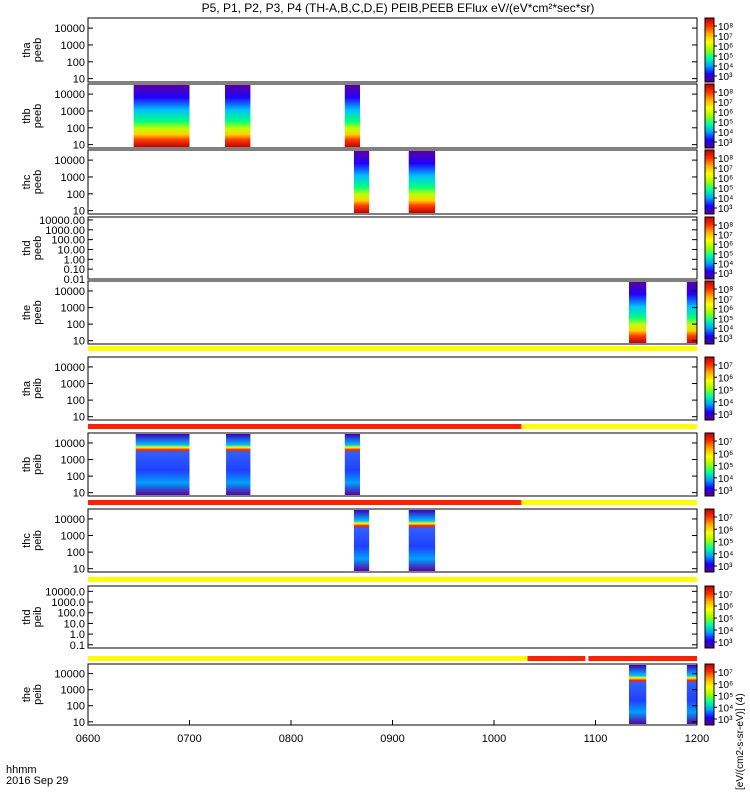 The height and width of the screenshot is (800, 750). I want to click on y-tick-label: 0.10, so click(74, 270).